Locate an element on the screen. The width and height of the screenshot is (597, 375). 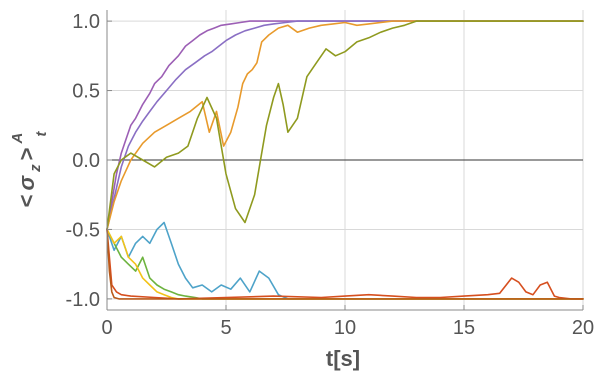
svg-text:< σ z: < σ z > A t is located at coordinates (29, 168).